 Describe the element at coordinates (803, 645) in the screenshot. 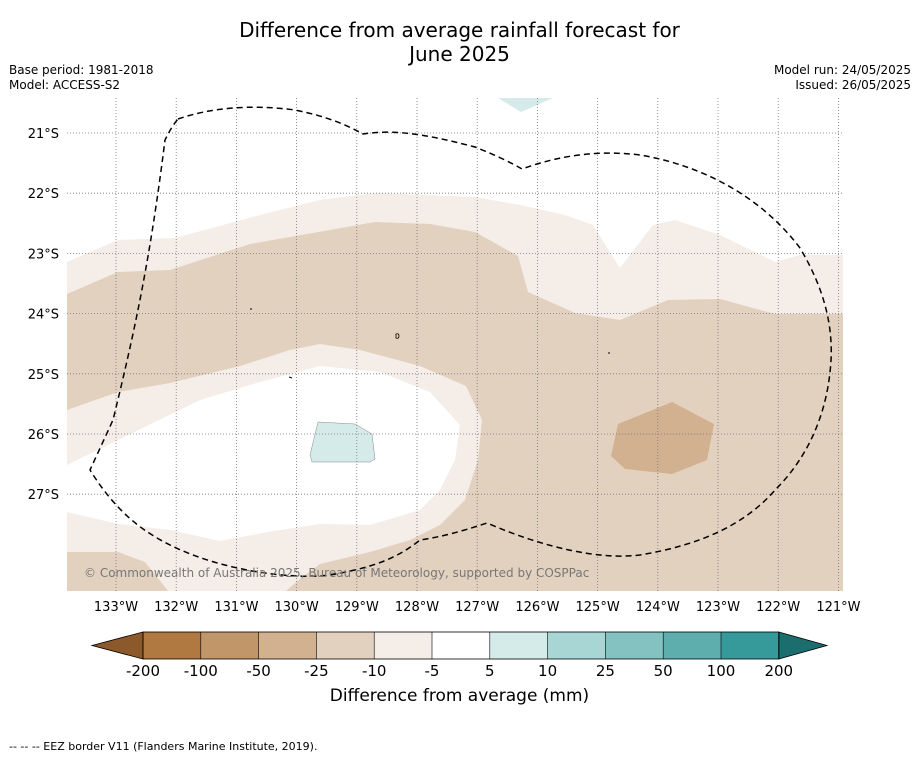

I see `colorbar-extend-high` at that location.